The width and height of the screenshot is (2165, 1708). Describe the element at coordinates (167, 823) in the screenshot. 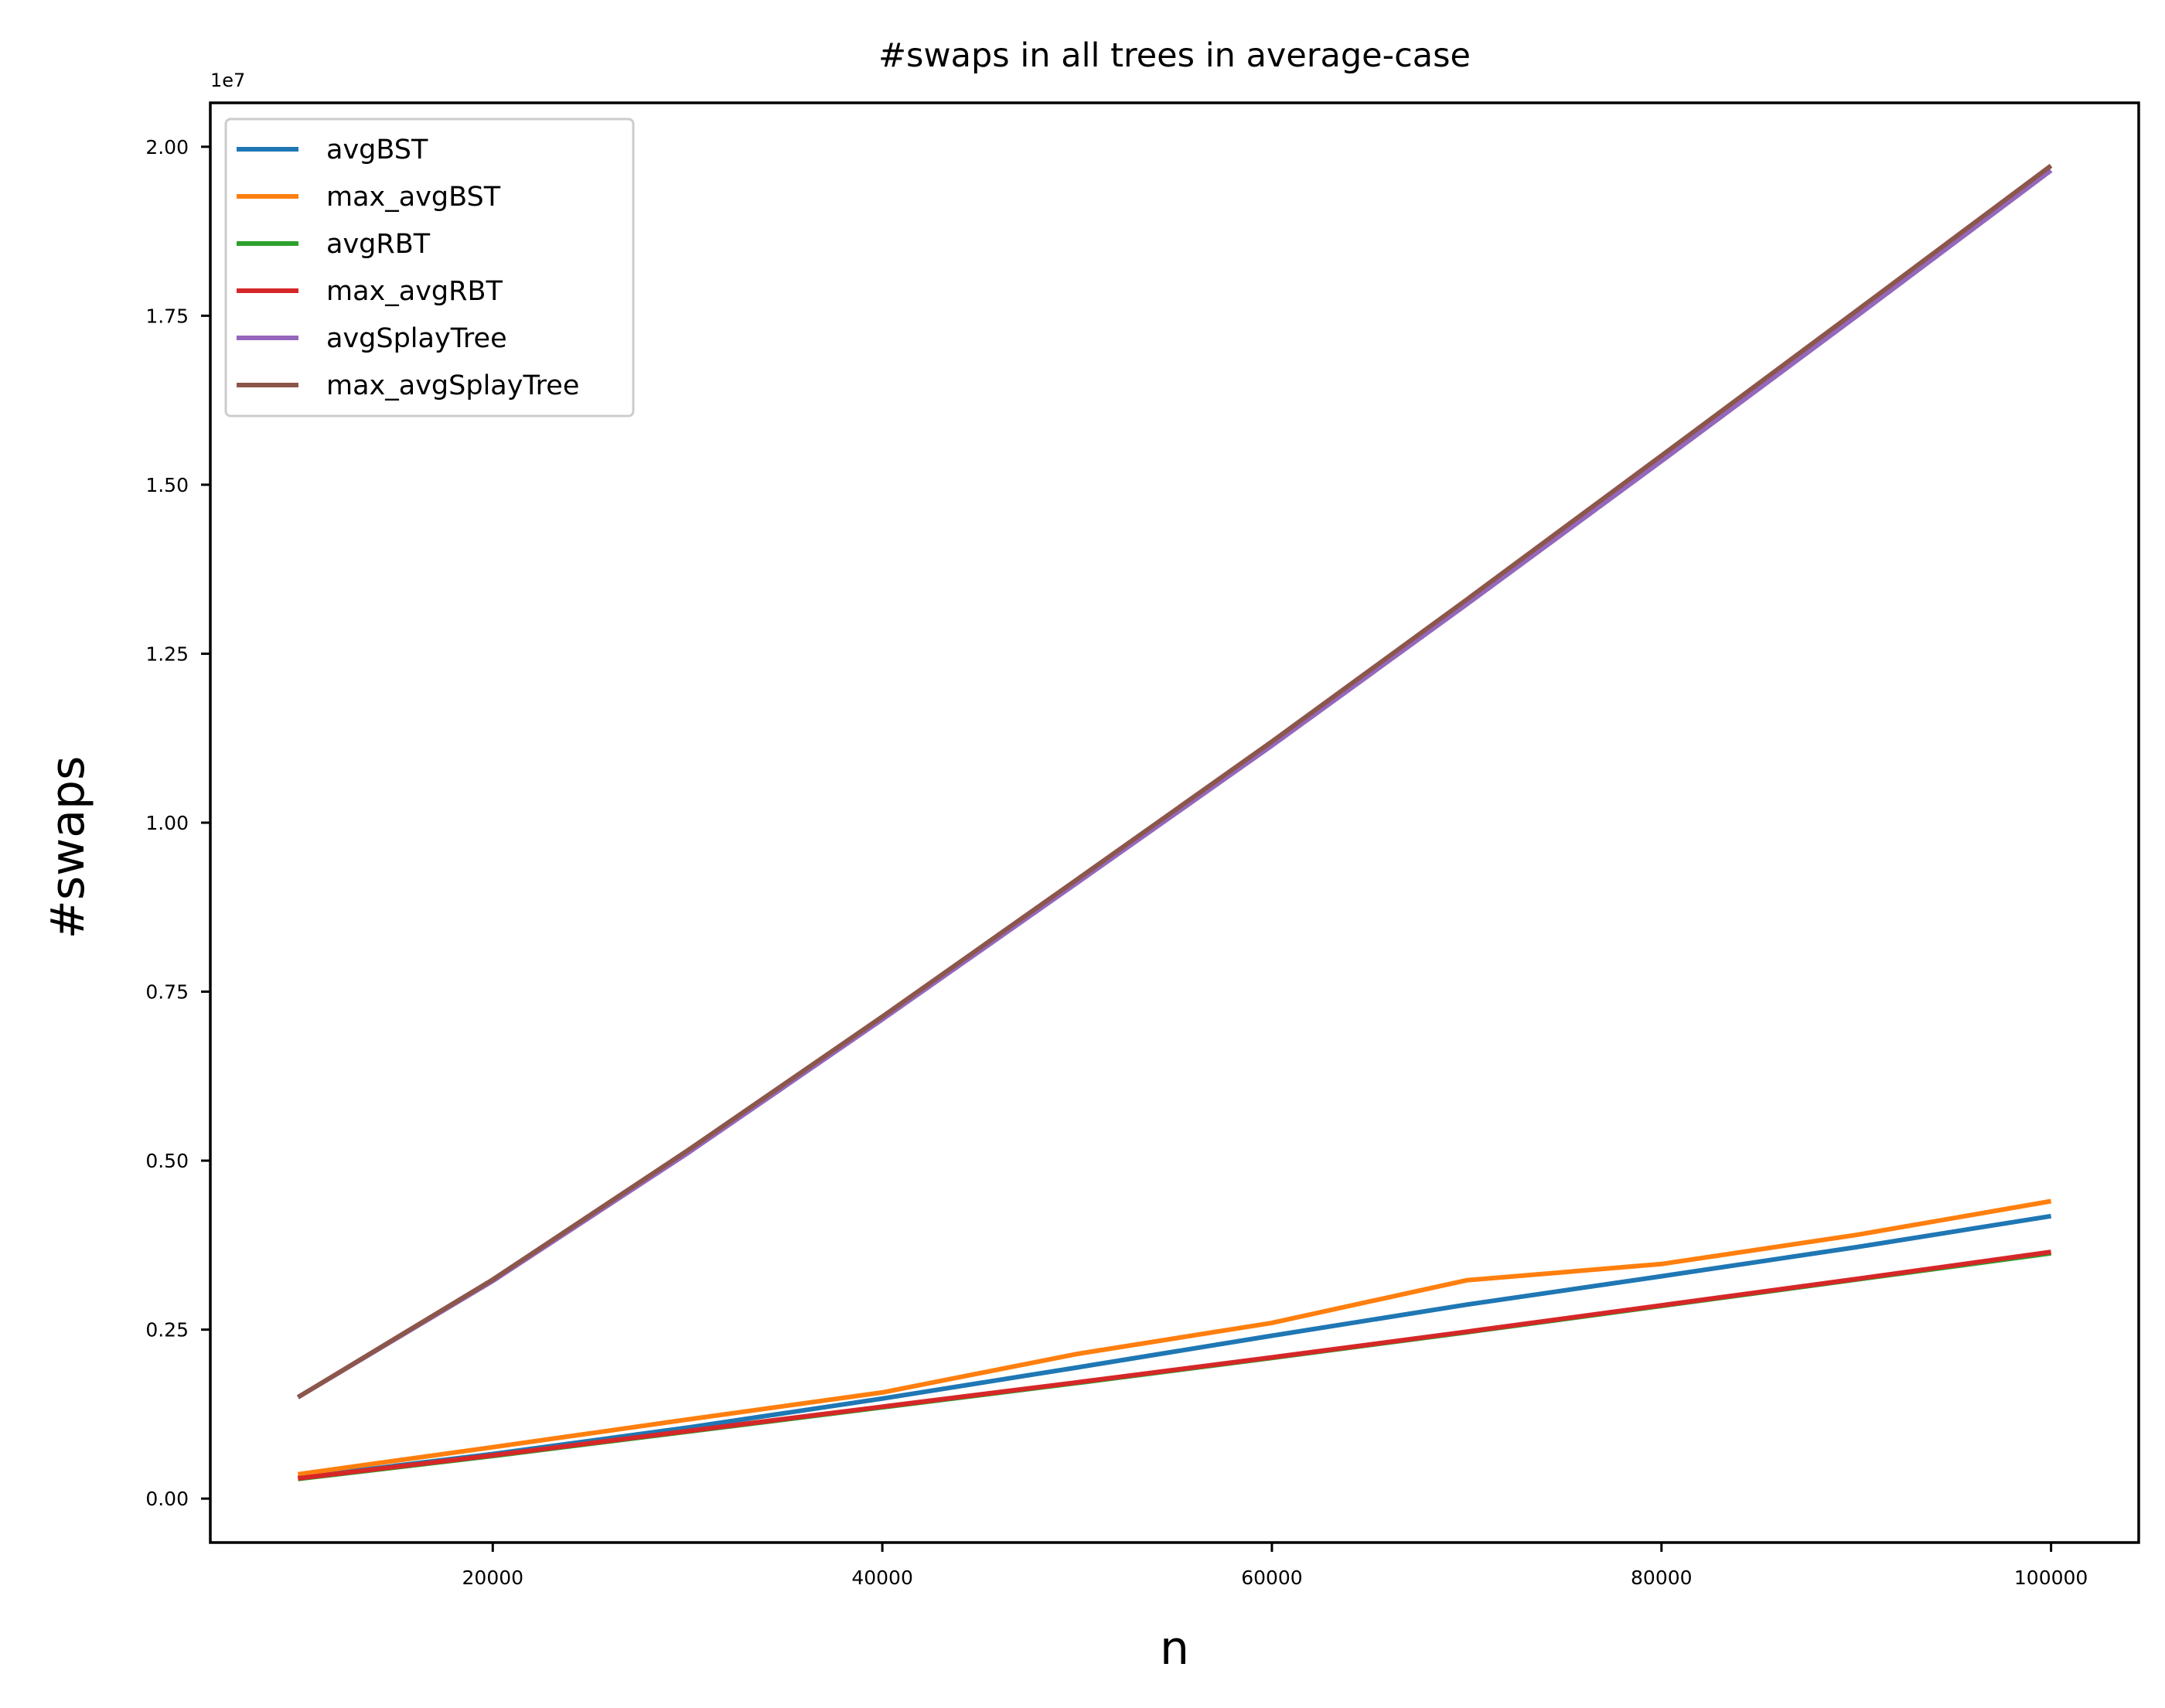

I see `y-tick-label: 1.00` at that location.